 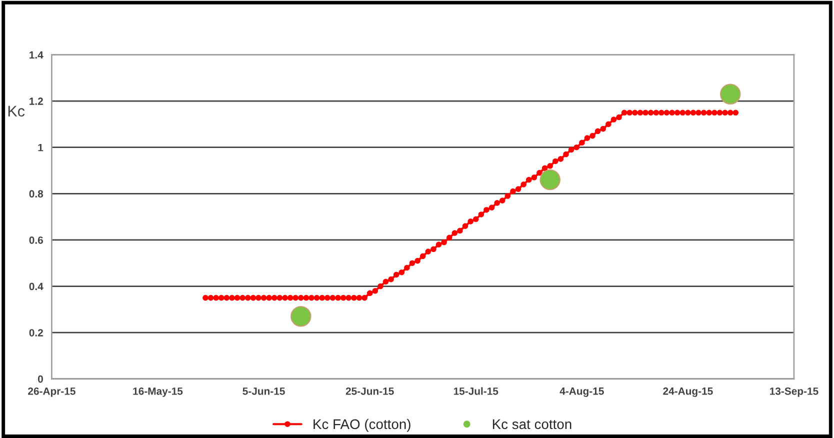 I want to click on x-tick-label: 24-Aug-15, so click(x=688, y=392).